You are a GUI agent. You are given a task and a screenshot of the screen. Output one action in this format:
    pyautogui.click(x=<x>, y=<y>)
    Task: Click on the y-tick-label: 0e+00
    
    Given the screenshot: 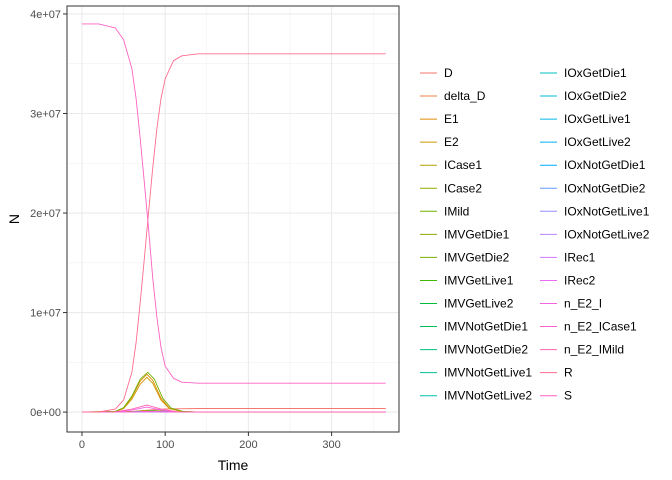 What is the action you would take?
    pyautogui.click(x=45, y=413)
    